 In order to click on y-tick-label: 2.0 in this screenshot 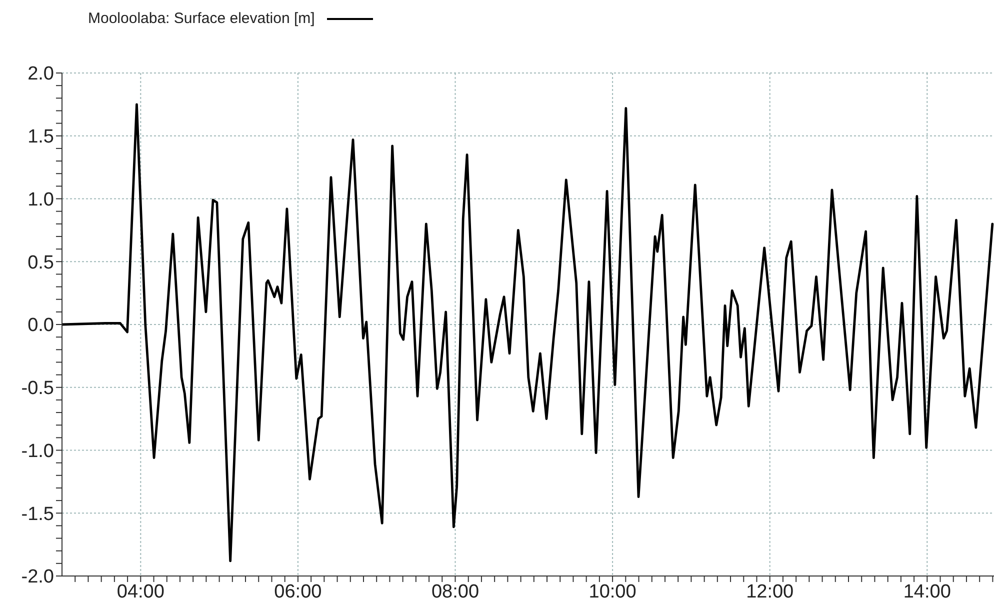, I will do `click(41, 74)`.